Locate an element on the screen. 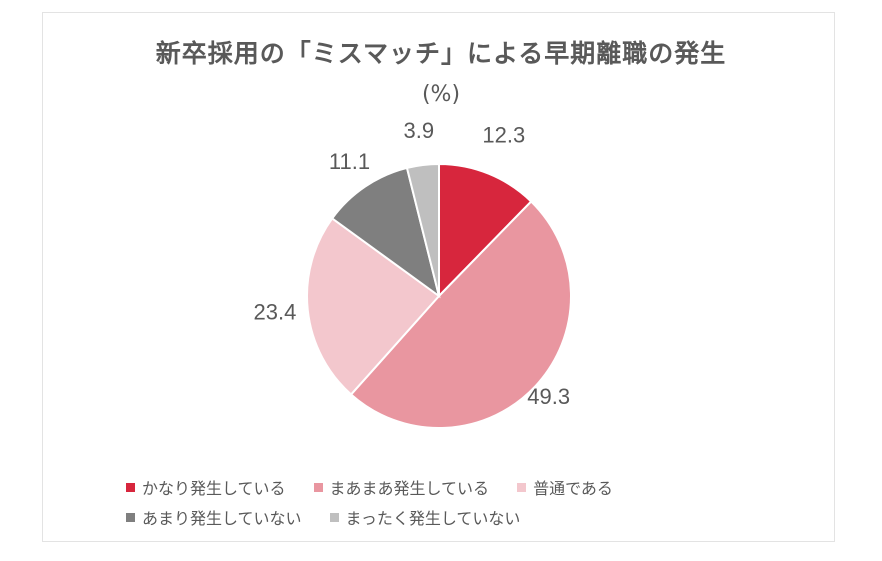 Image resolution: width=882 pixels, height=561 pixels. legend-label: あまり発生していない is located at coordinates (222, 518).